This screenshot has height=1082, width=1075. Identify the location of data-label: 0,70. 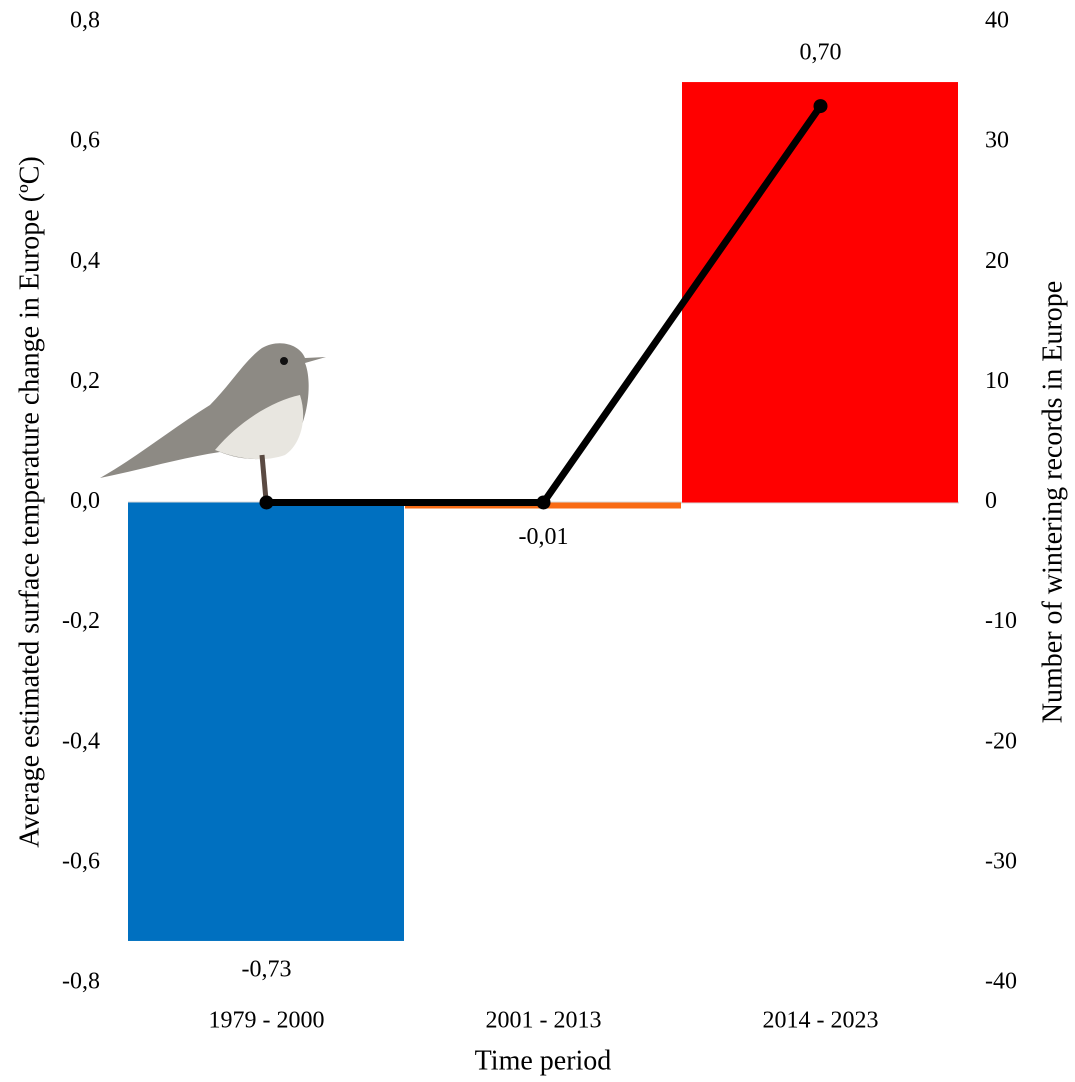
(821, 53).